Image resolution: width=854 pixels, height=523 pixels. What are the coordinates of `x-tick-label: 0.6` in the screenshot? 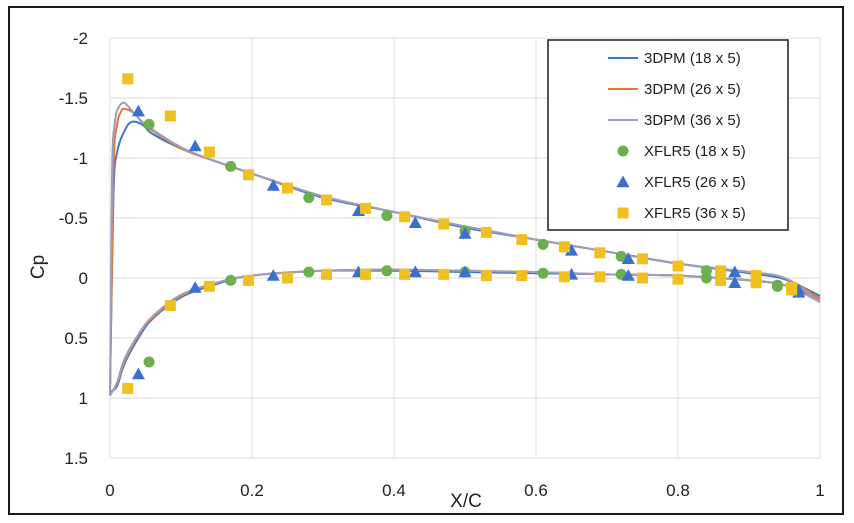 It's located at (536, 490).